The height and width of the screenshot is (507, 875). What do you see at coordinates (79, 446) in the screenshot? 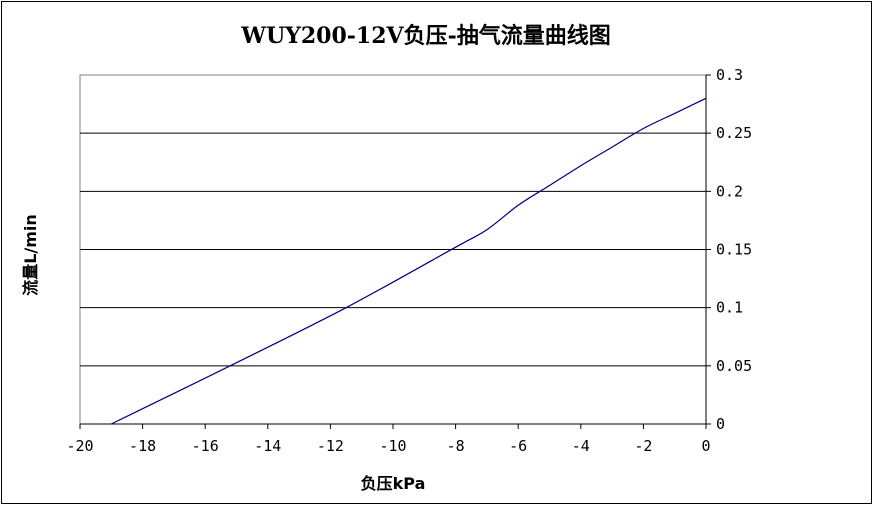
I see `x-tick-label: -20` at bounding box center [79, 446].